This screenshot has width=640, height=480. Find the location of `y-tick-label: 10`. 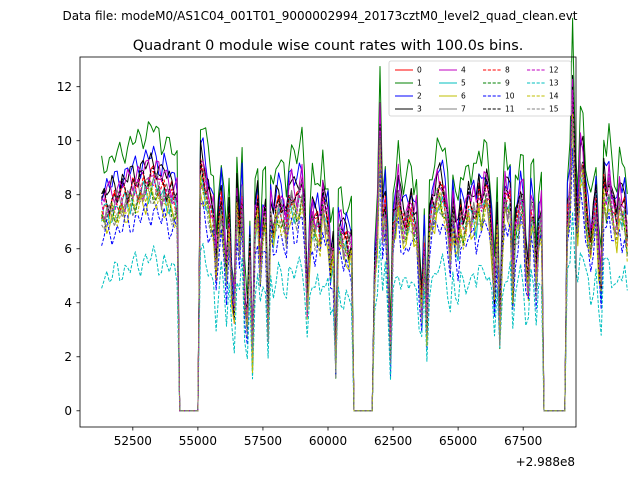

y-tick-label: 10 is located at coordinates (64, 141).